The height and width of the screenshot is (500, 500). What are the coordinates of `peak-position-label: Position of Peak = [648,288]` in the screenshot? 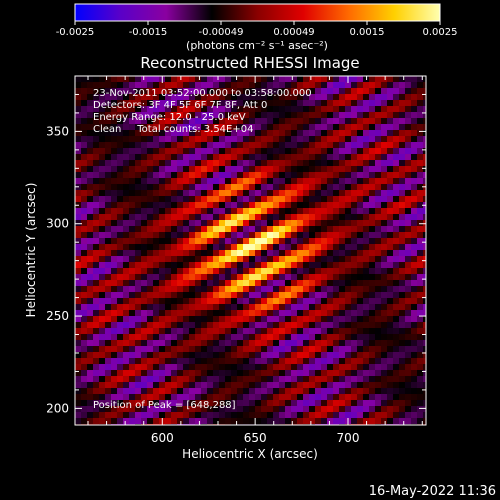 It's located at (164, 405).